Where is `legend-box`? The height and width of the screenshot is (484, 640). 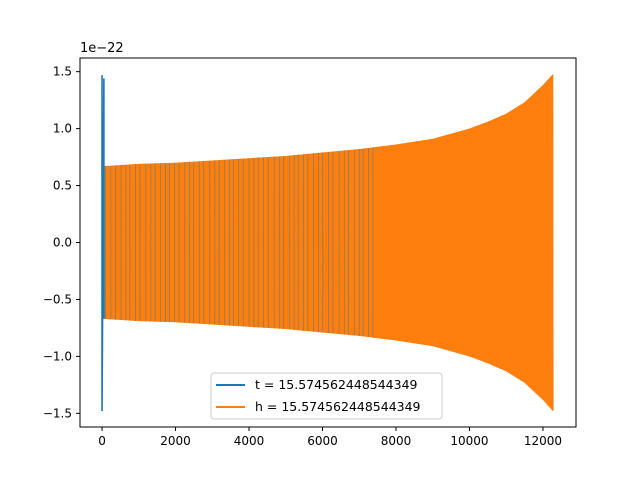
legend-box is located at coordinates (326, 396).